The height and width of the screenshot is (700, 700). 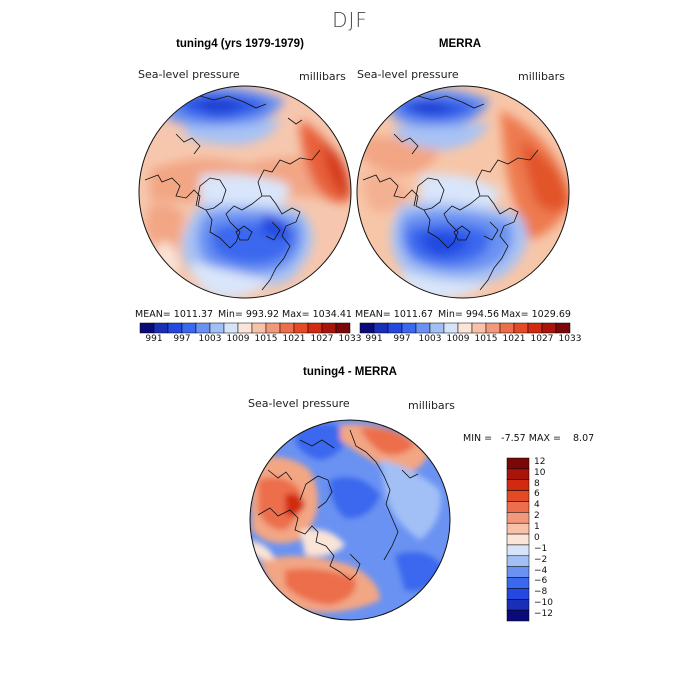 What do you see at coordinates (182, 339) in the screenshot?
I see `model-colorbar-tick-label: 997` at bounding box center [182, 339].